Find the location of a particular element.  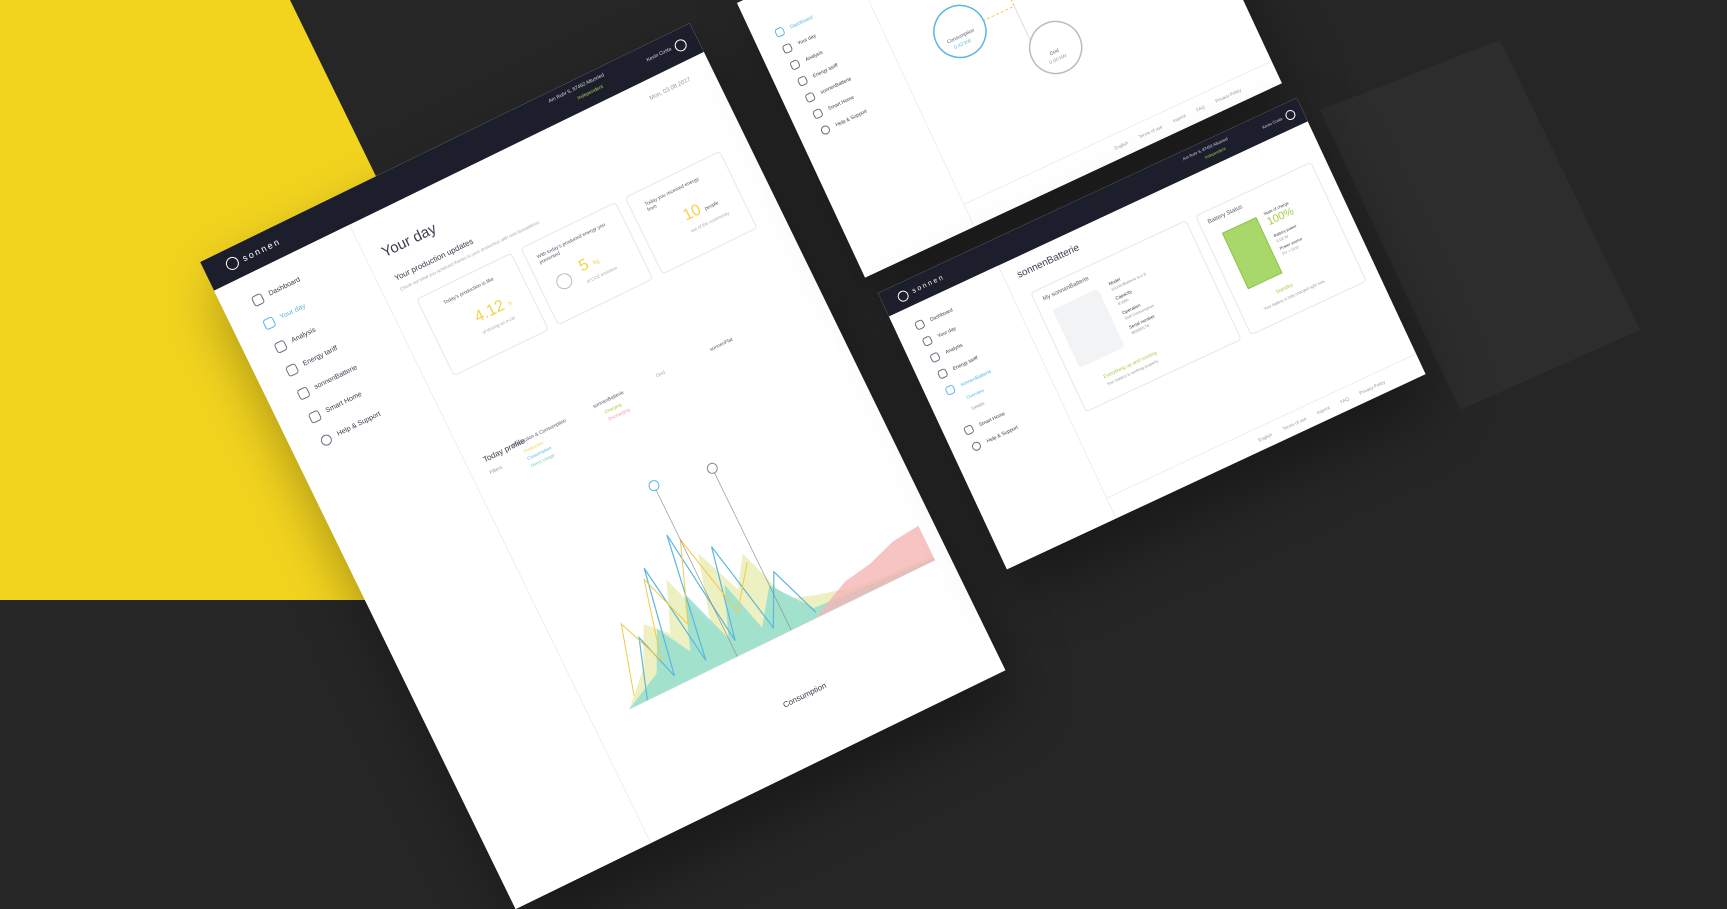

consumption-node is located at coordinates (960, 31).